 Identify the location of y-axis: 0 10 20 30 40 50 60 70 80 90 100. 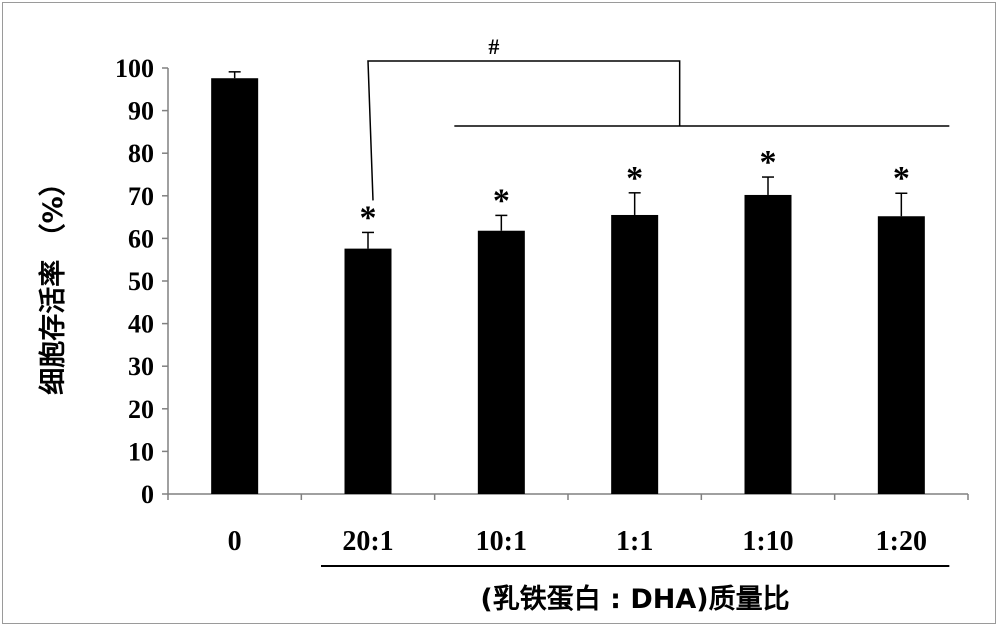
(142, 281).